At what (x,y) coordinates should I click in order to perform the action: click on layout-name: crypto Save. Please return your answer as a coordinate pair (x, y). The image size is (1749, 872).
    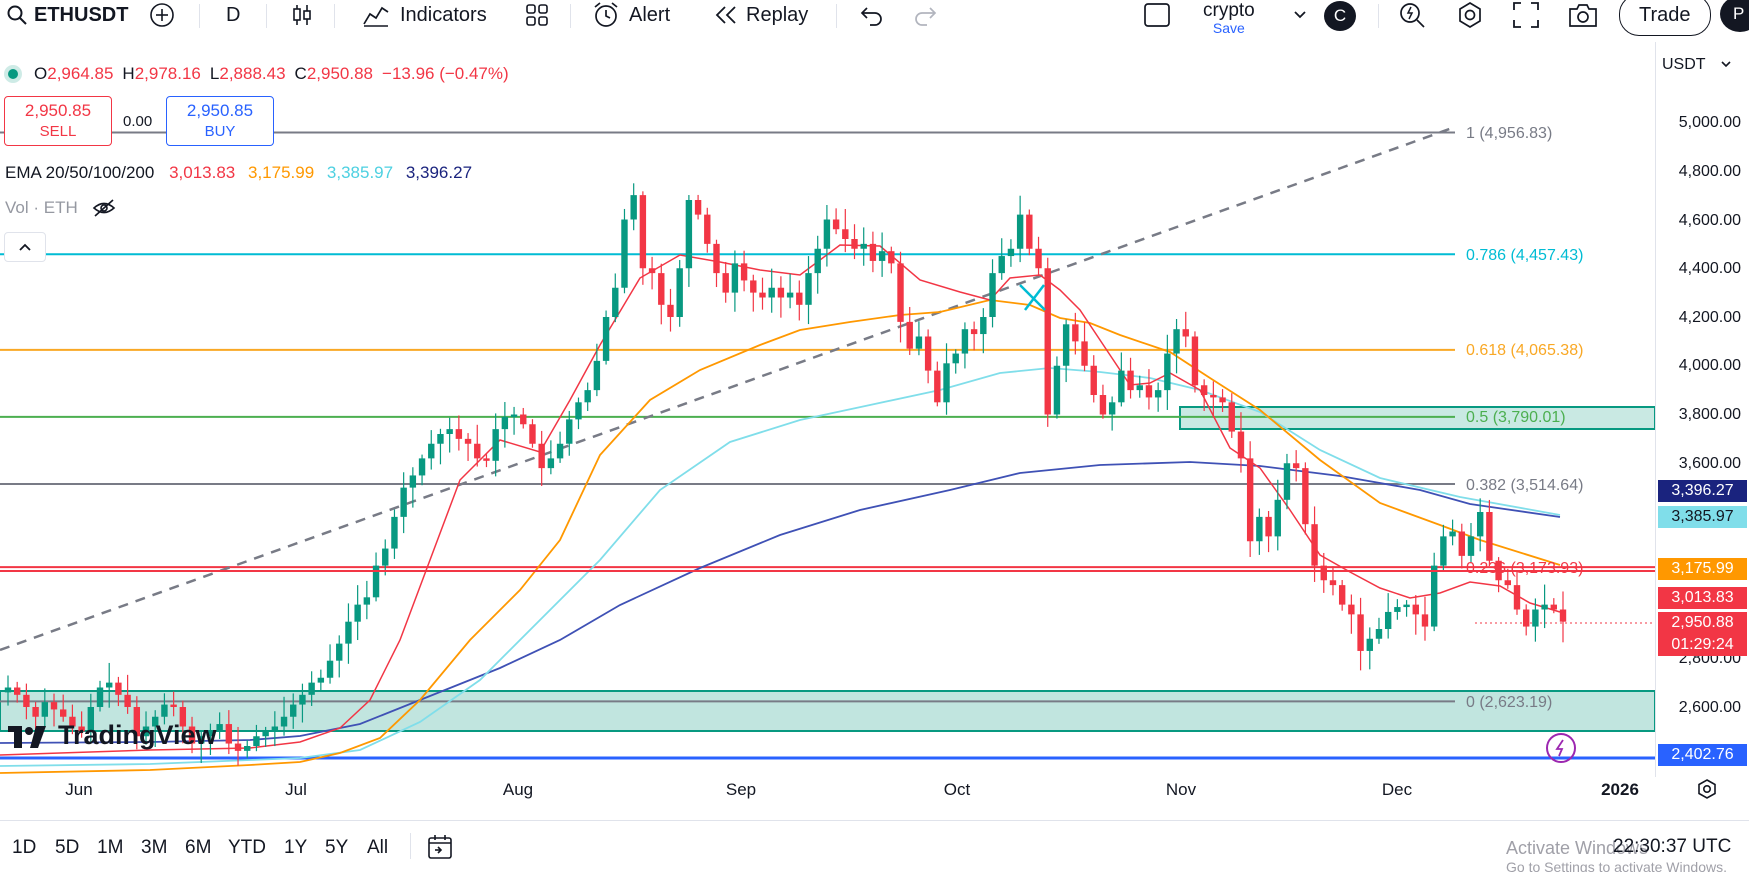
    Looking at the image, I should click on (1229, 18).